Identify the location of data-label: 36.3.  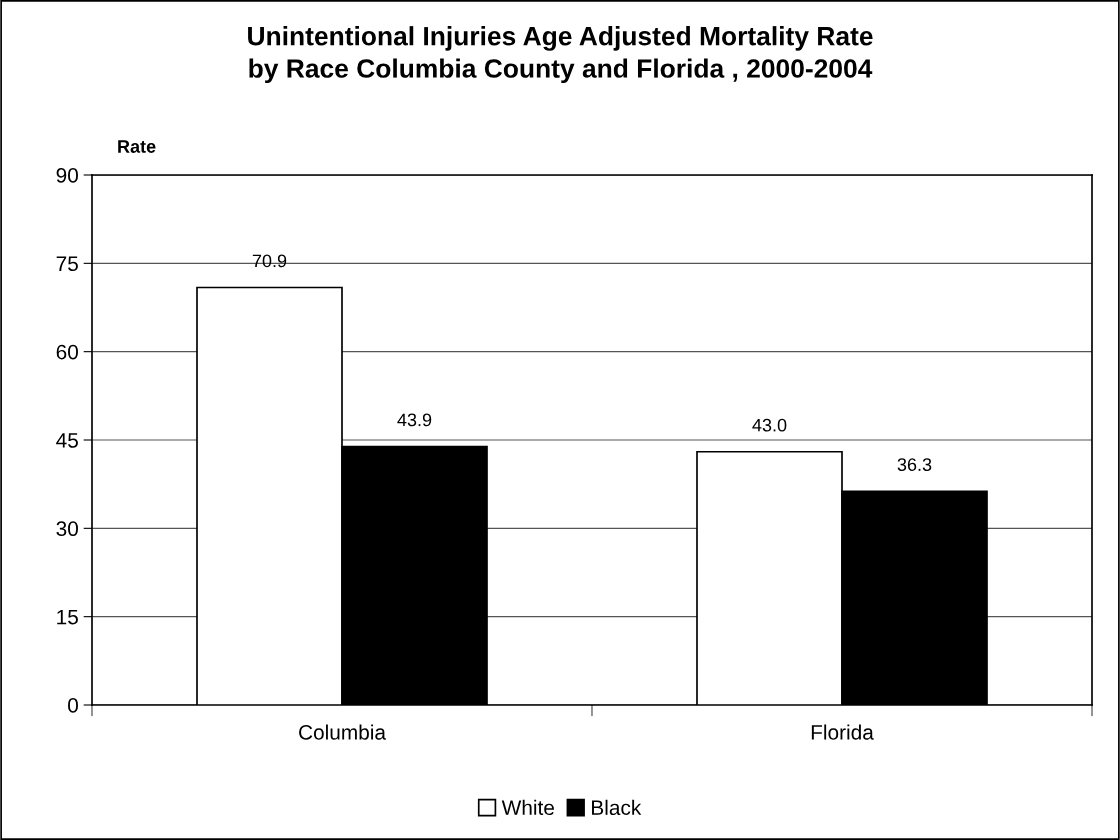
(914, 464).